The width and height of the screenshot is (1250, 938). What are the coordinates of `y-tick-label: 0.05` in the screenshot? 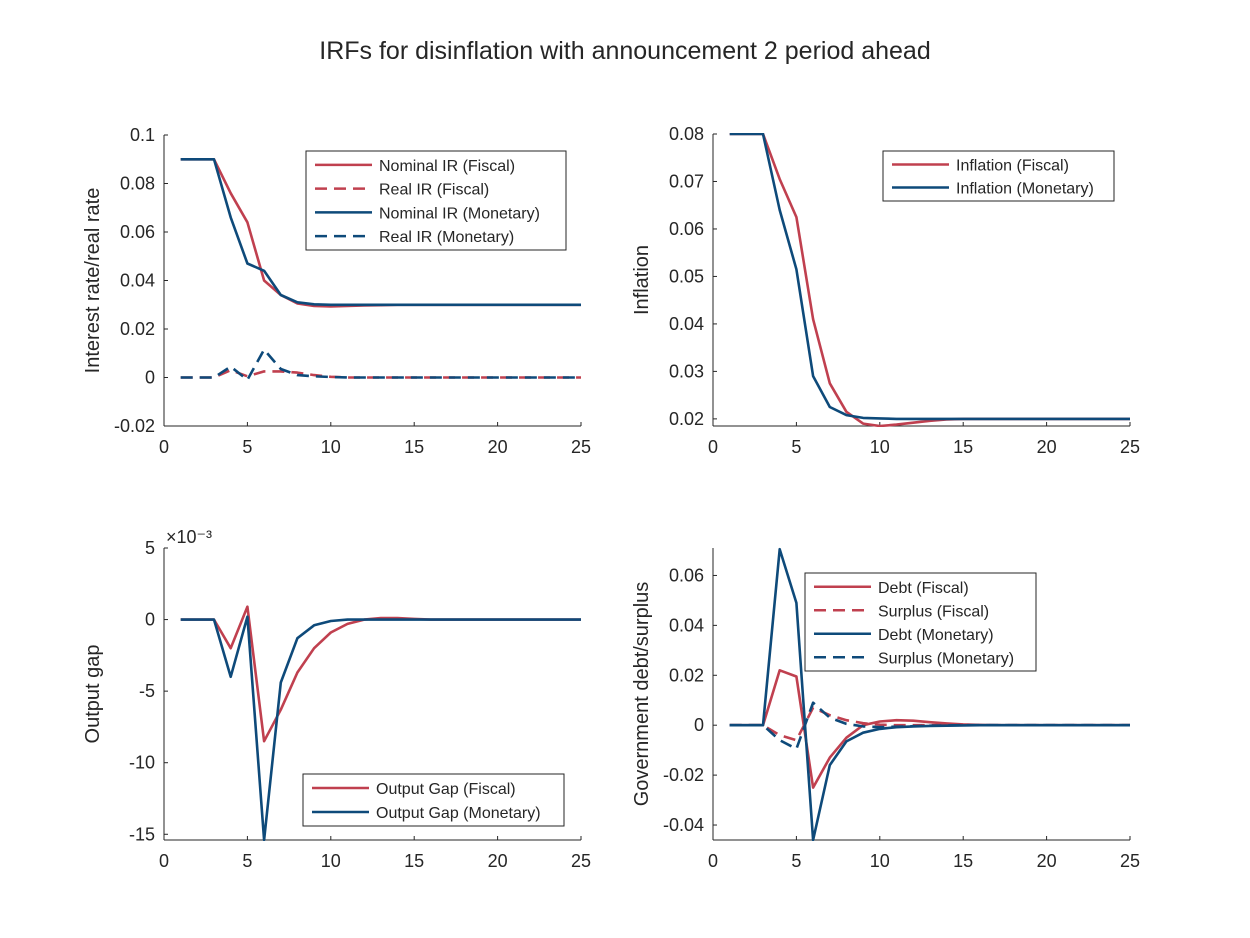 It's located at (686, 276).